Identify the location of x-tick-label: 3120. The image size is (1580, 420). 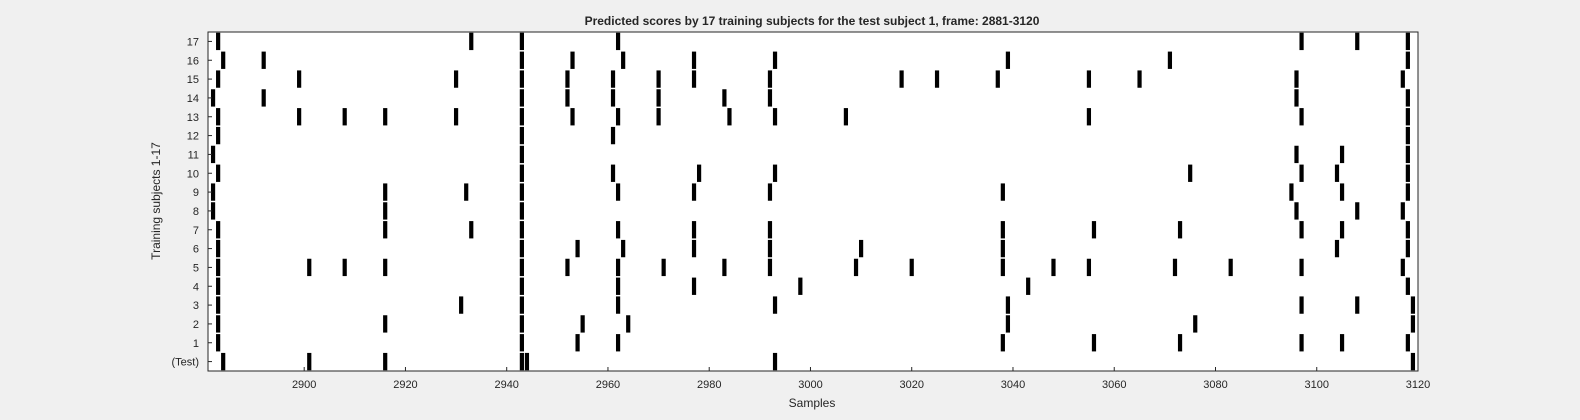
(1418, 385).